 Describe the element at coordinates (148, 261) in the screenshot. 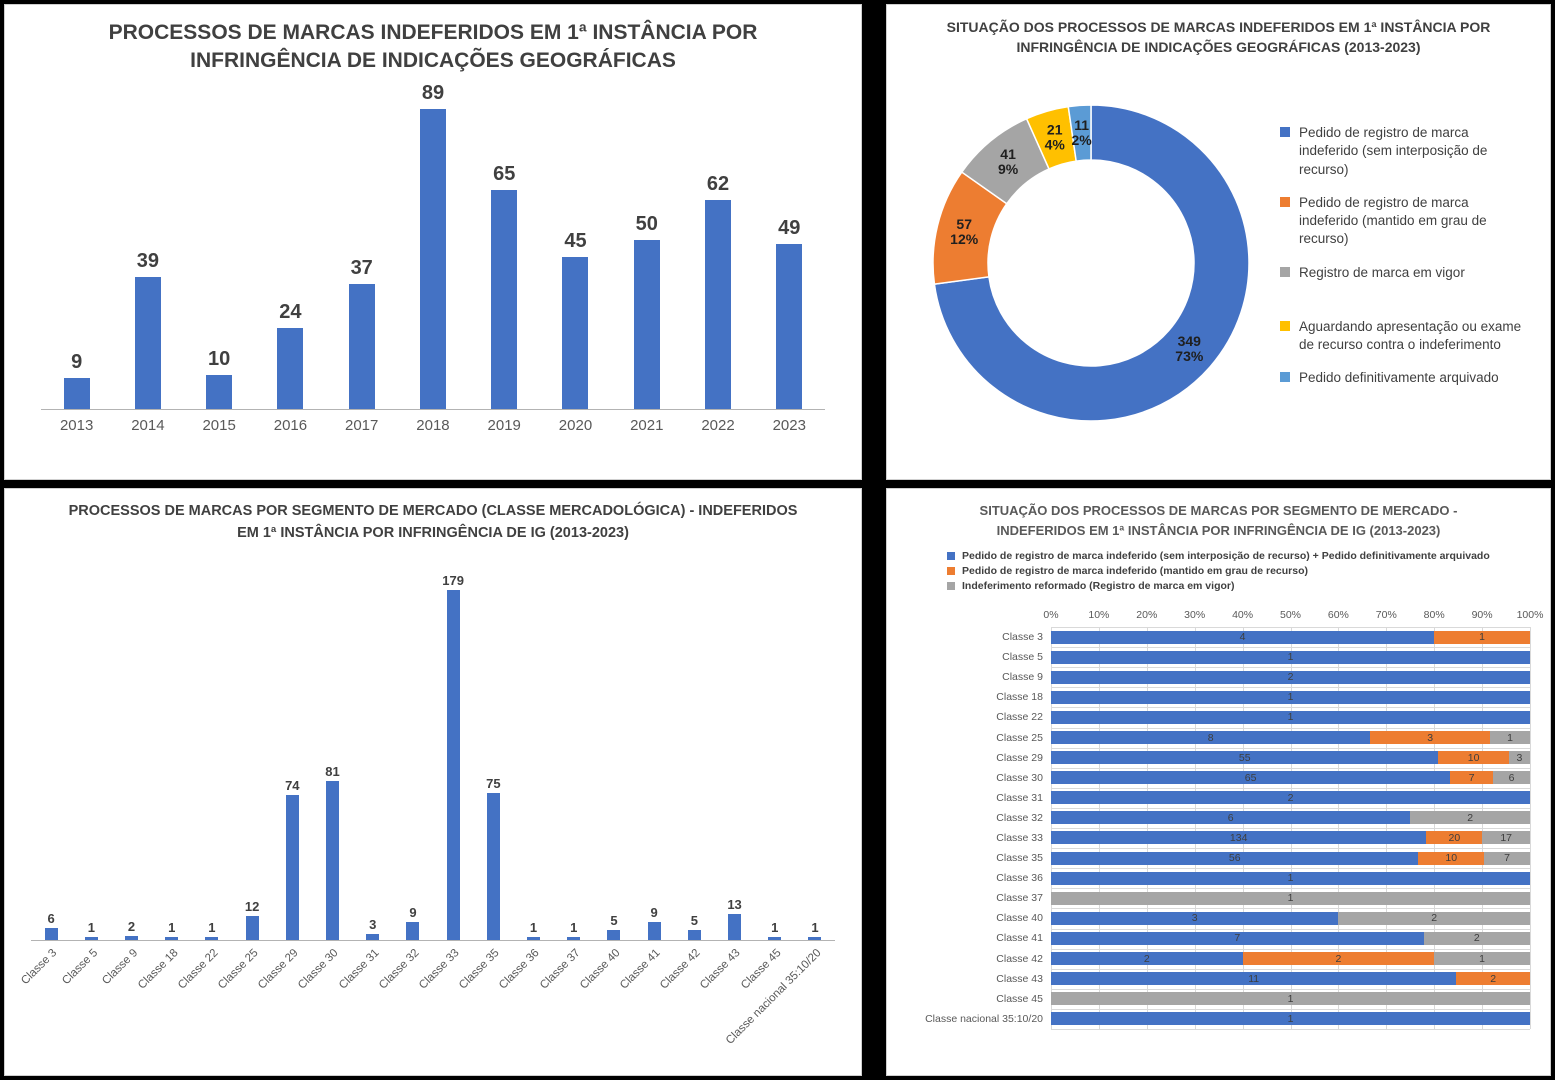

I see `bar-value-label: 39` at that location.